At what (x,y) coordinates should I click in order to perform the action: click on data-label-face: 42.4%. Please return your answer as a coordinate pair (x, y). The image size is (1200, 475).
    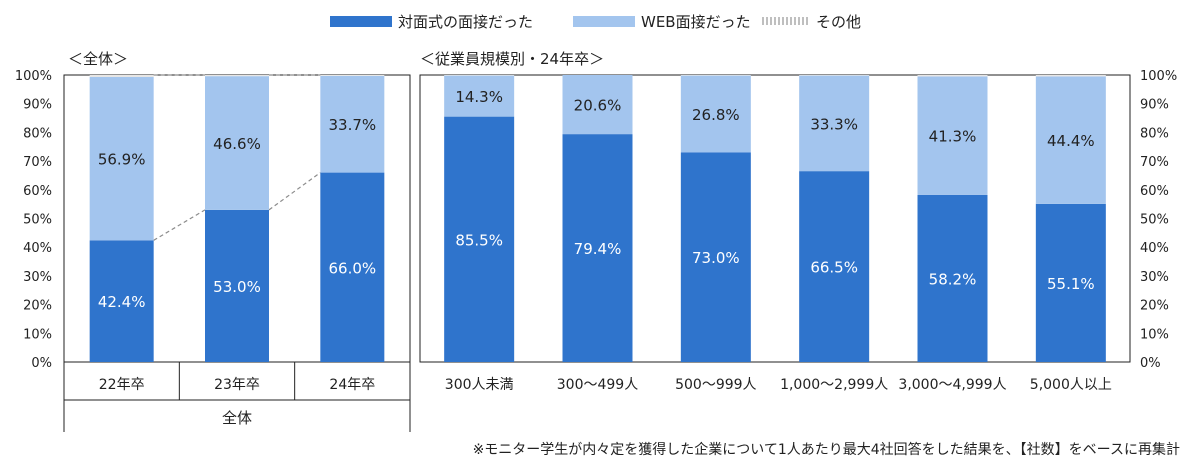
    Looking at the image, I should click on (122, 302).